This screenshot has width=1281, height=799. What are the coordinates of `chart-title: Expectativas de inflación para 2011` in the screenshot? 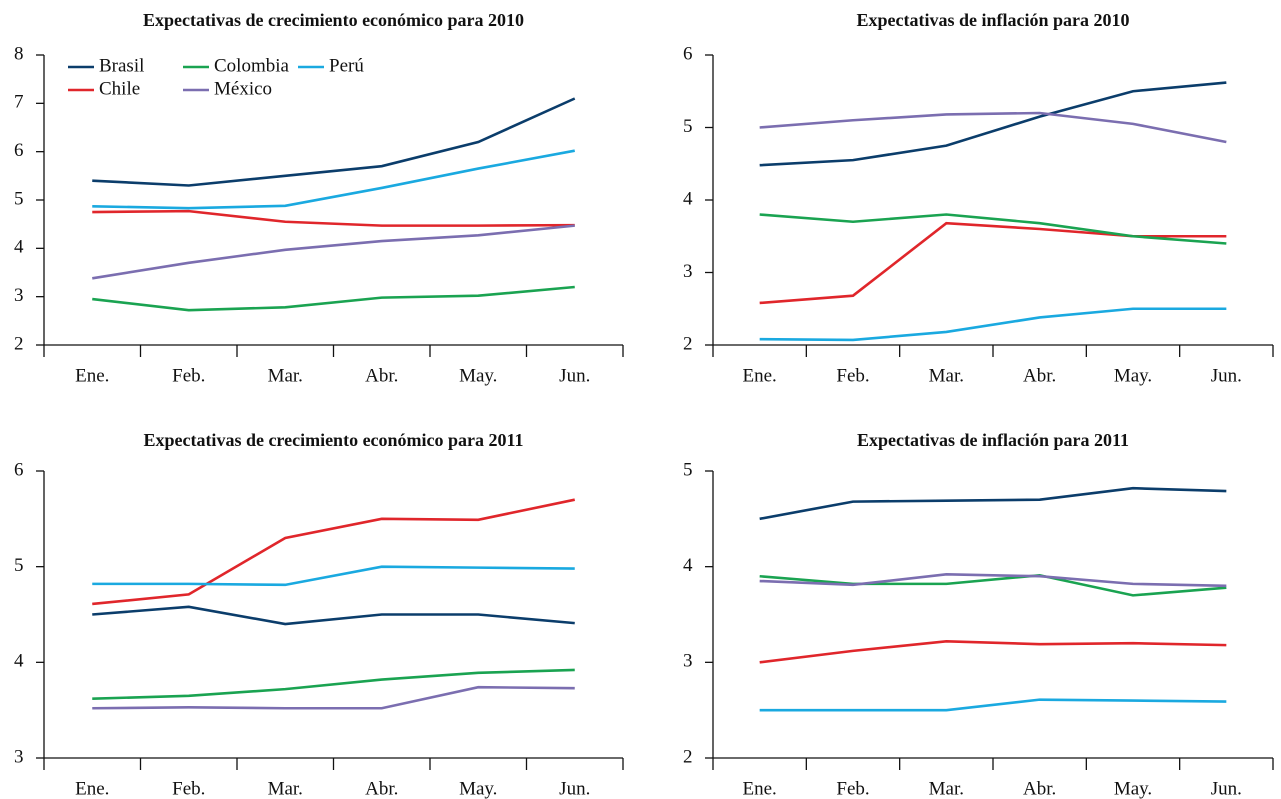 It's located at (993, 440).